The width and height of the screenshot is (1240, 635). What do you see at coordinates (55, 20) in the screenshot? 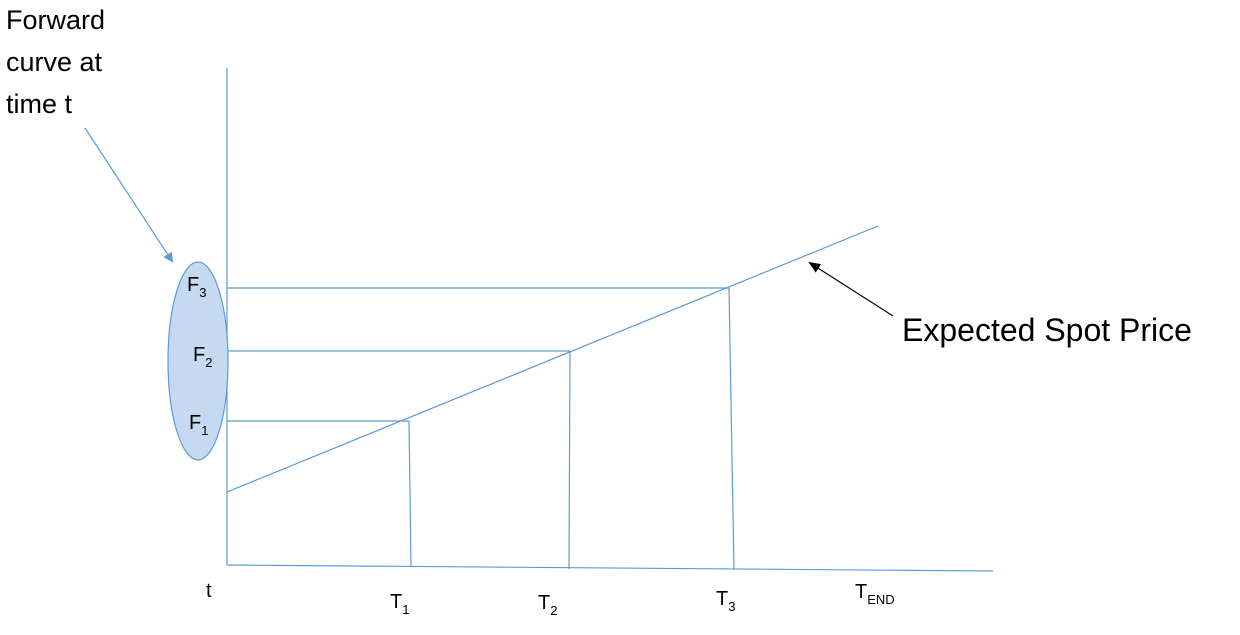
I see `annotation-line-1: Forward` at bounding box center [55, 20].